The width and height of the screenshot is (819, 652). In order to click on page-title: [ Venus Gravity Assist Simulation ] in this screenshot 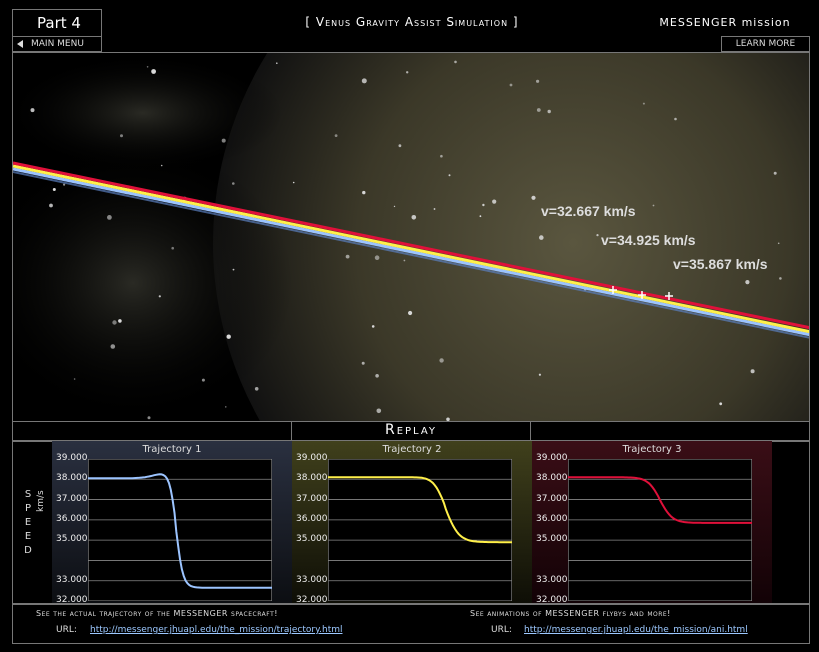, I will do `click(412, 22)`.